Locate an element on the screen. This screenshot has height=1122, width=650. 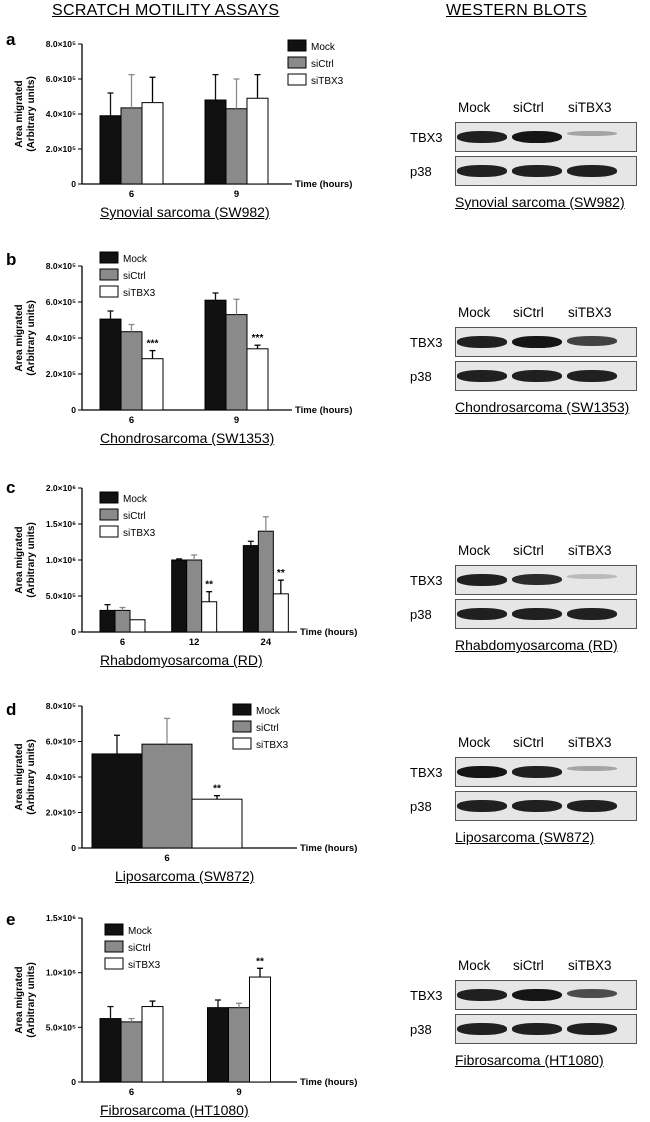
legend-label: Mock is located at coordinates (268, 711).